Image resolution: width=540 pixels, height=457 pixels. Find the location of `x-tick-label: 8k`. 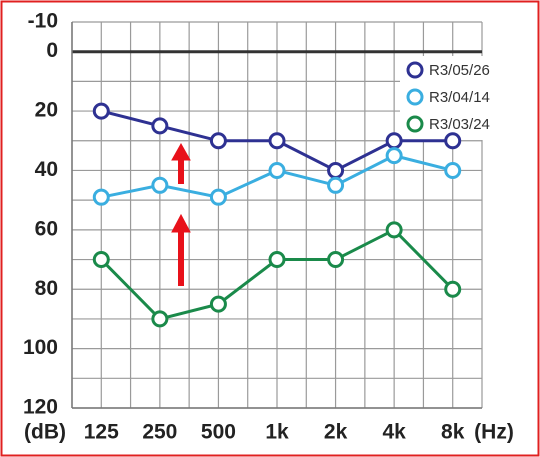

x-tick-label: 8k is located at coordinates (453, 432).